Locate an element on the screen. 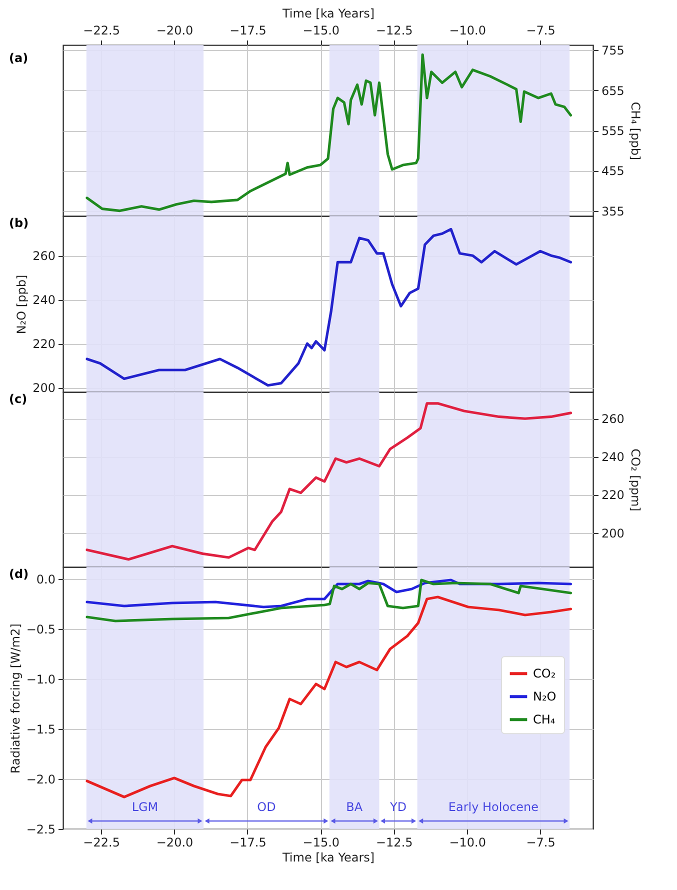 Image resolution: width=677 pixels, height=890 pixels. annotation: YD is located at coordinates (397, 807).